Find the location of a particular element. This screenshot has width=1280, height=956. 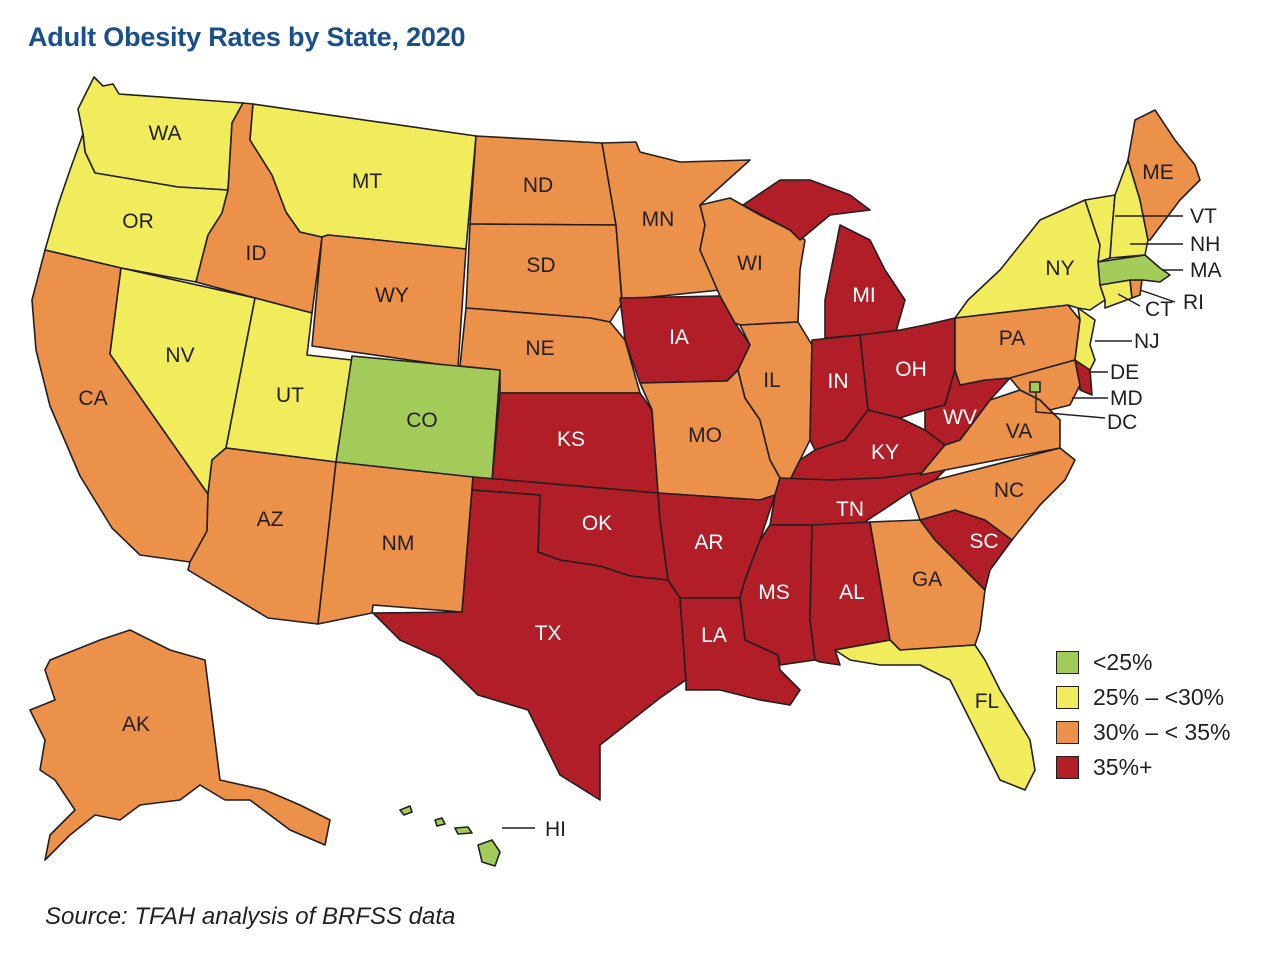

state-me is located at coordinates (1164, 175).